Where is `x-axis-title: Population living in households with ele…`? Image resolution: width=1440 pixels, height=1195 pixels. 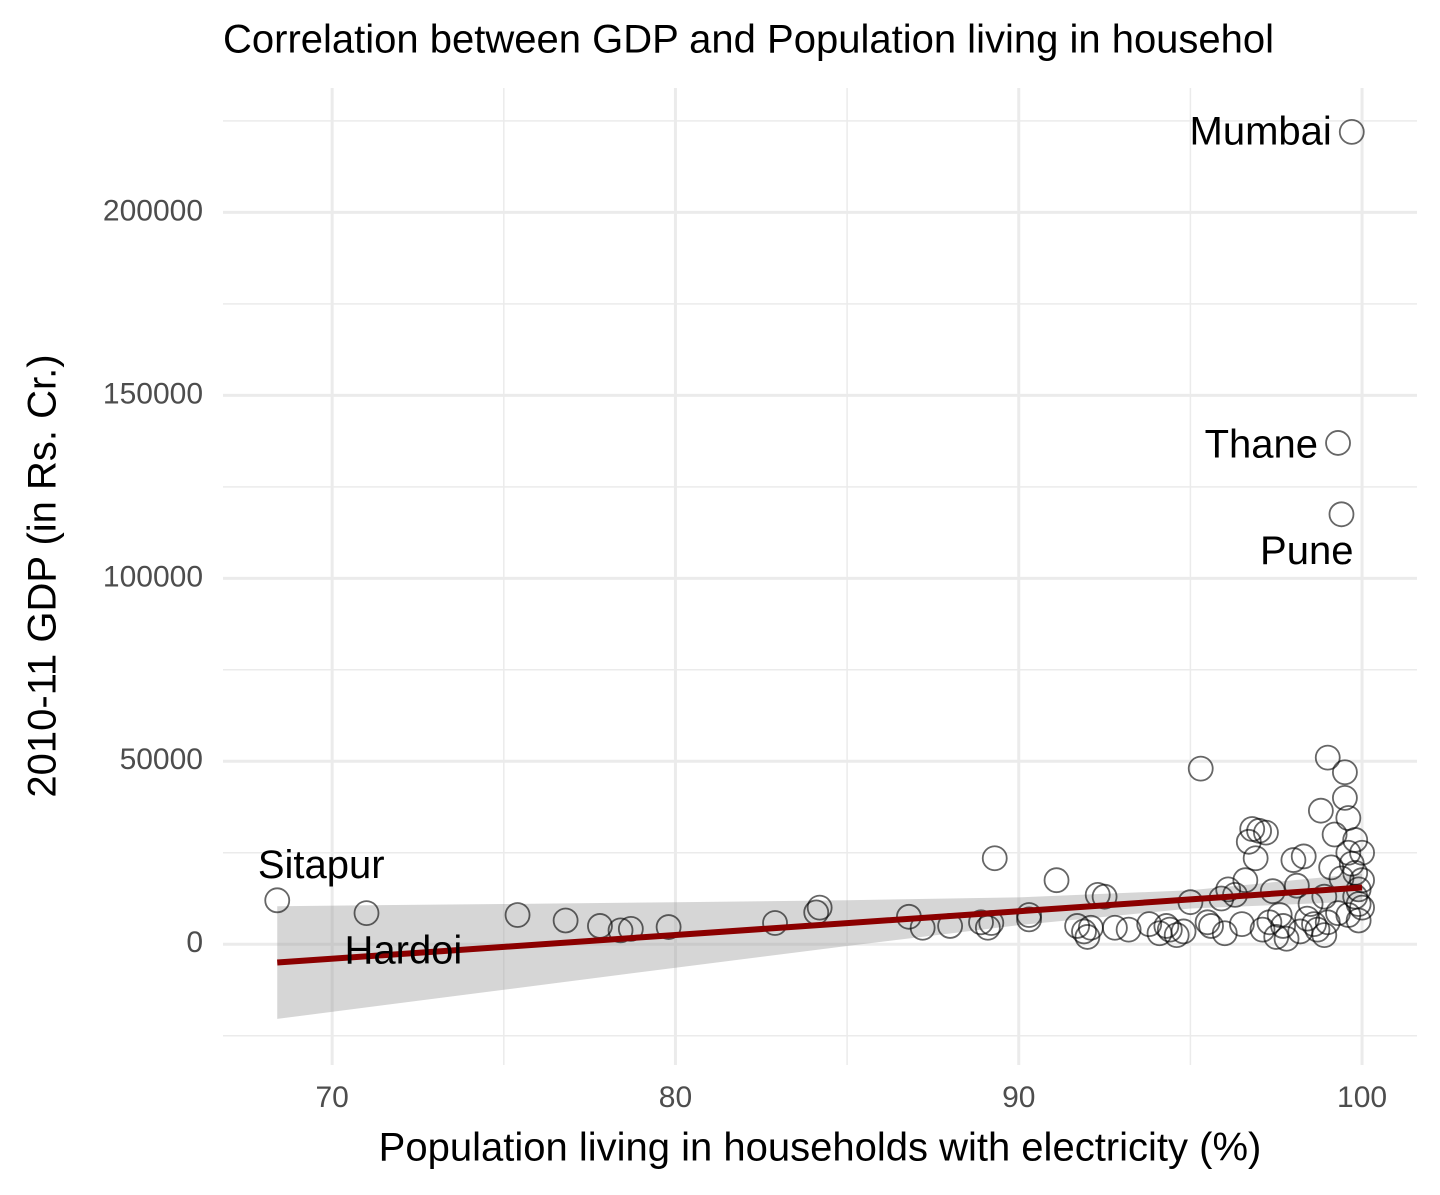
x-axis-title: Population living in households with ele… is located at coordinates (820, 1148).